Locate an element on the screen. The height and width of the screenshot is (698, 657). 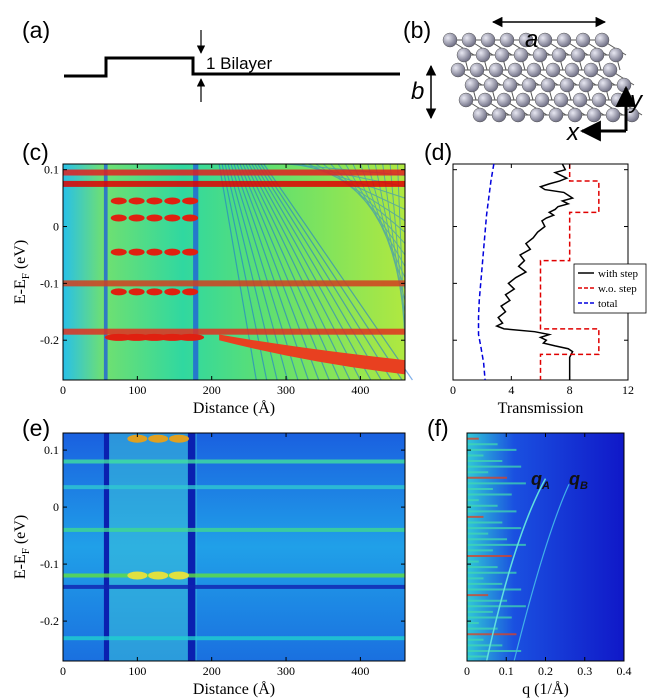
x-tick-label: 0.4 is located at coordinates (624, 671).